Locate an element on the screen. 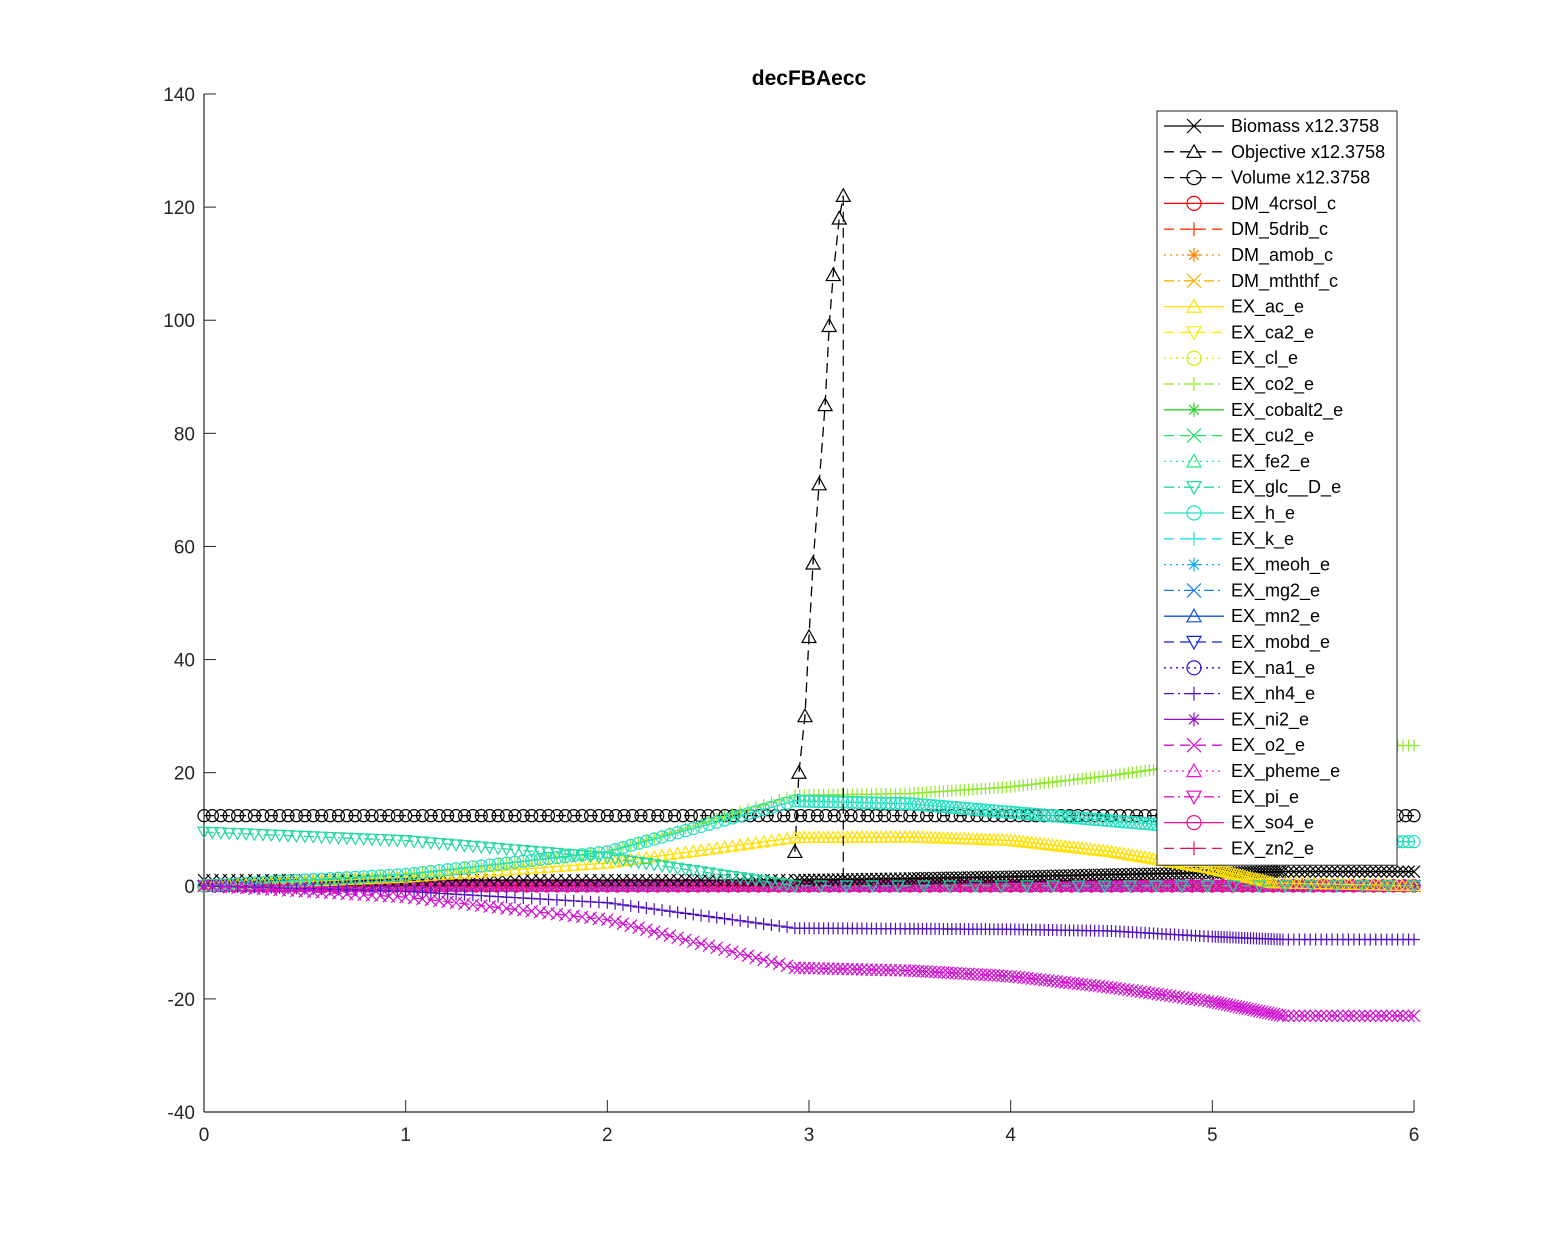 The image size is (1563, 1255). legend-label: Objective x12.3758 is located at coordinates (1308, 152).